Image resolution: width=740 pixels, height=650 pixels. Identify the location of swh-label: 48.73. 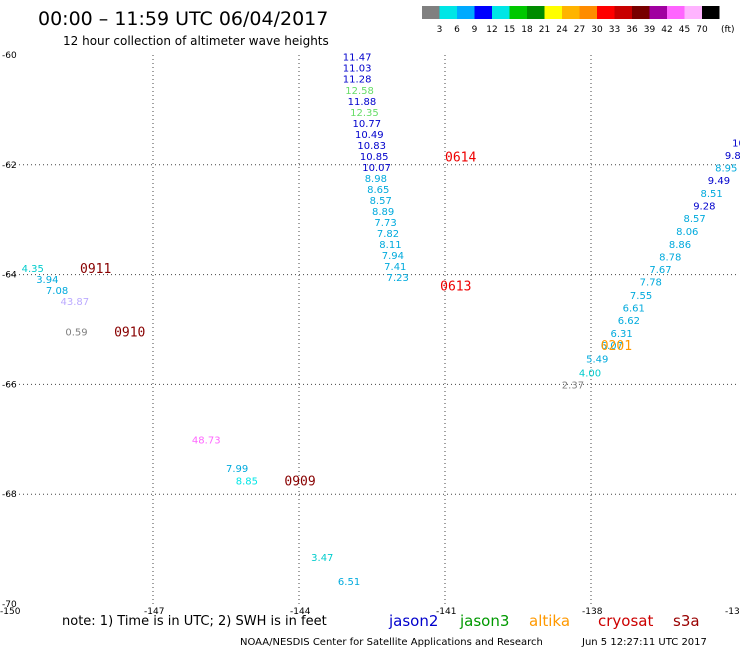
(206, 440).